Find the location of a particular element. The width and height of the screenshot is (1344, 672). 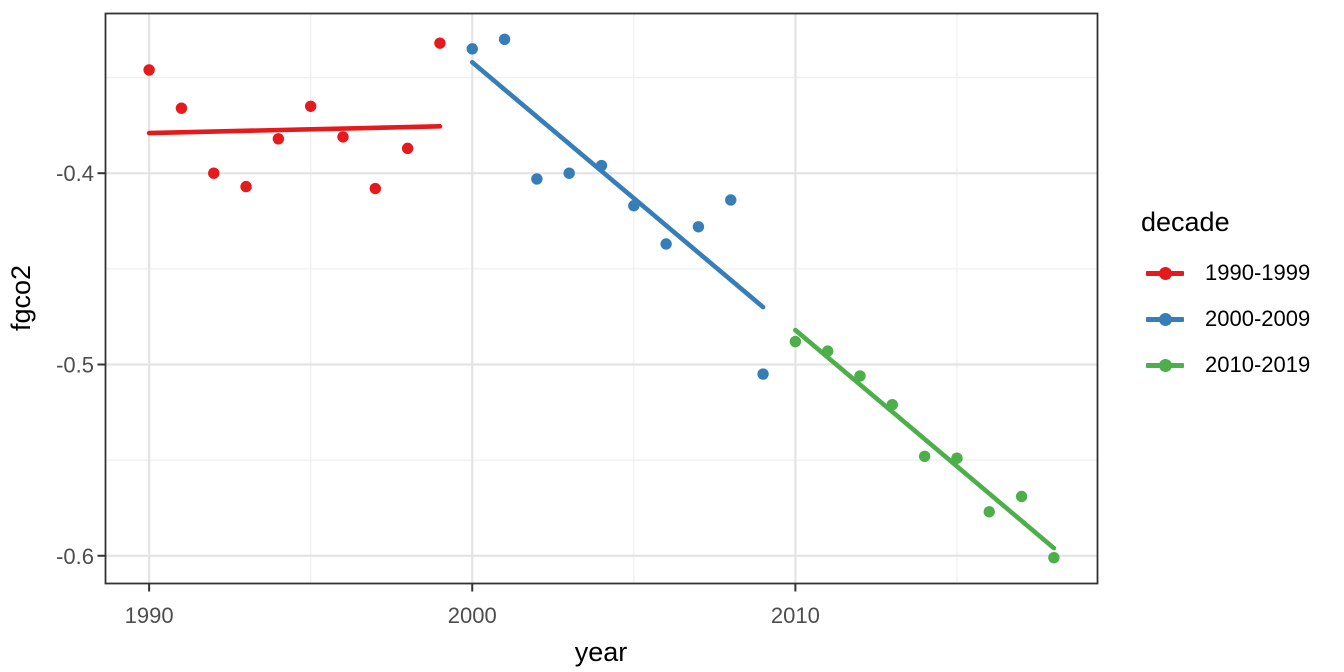

legend-entry-label: 1990-1999 is located at coordinates (1258, 272).